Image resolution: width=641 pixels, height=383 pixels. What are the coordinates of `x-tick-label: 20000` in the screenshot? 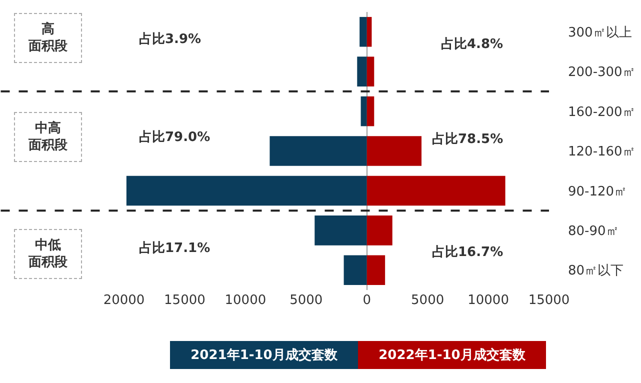 It's located at (124, 300).